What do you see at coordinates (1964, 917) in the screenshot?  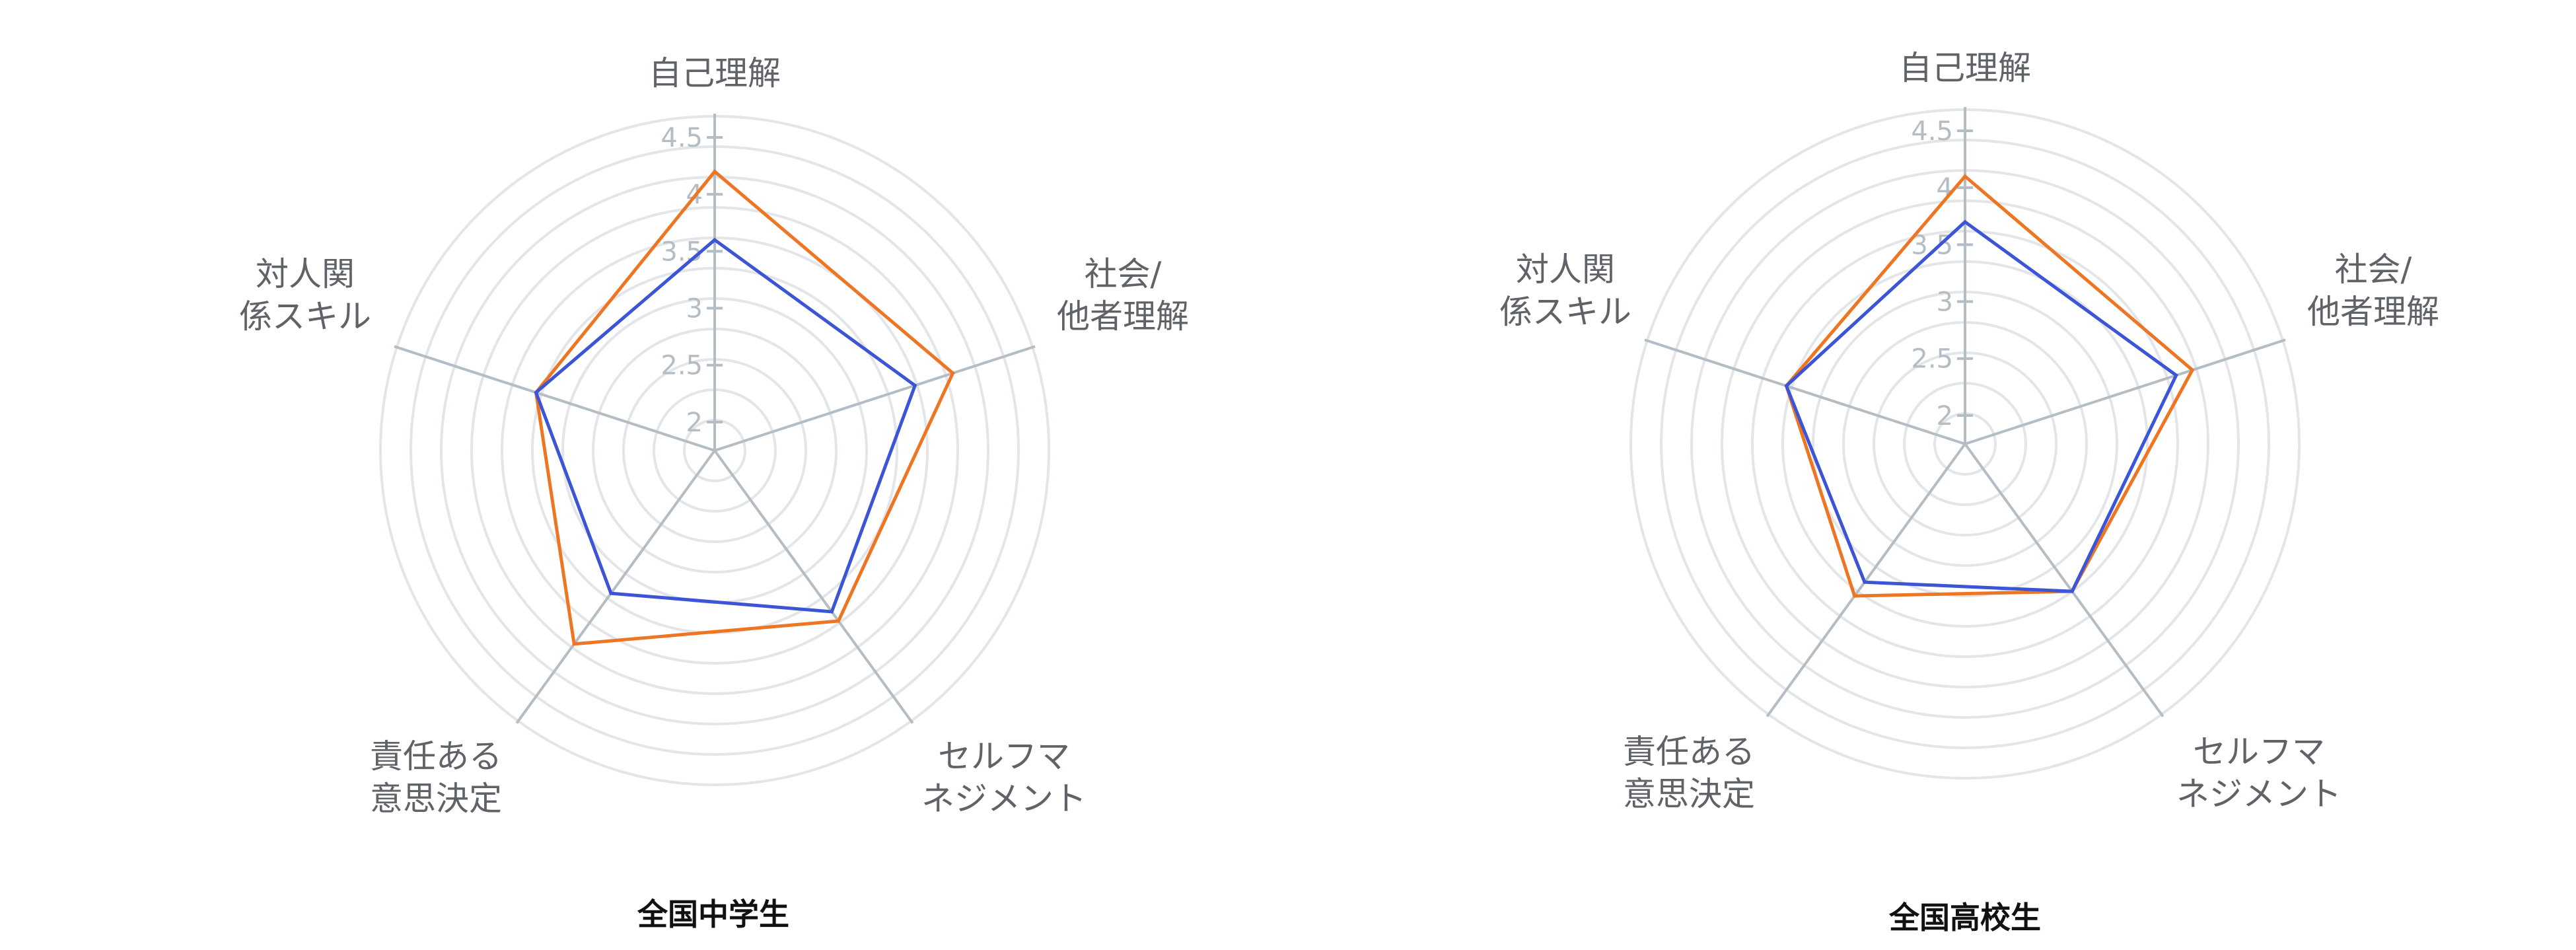 I see `chart-title: 全国高校生` at bounding box center [1964, 917].